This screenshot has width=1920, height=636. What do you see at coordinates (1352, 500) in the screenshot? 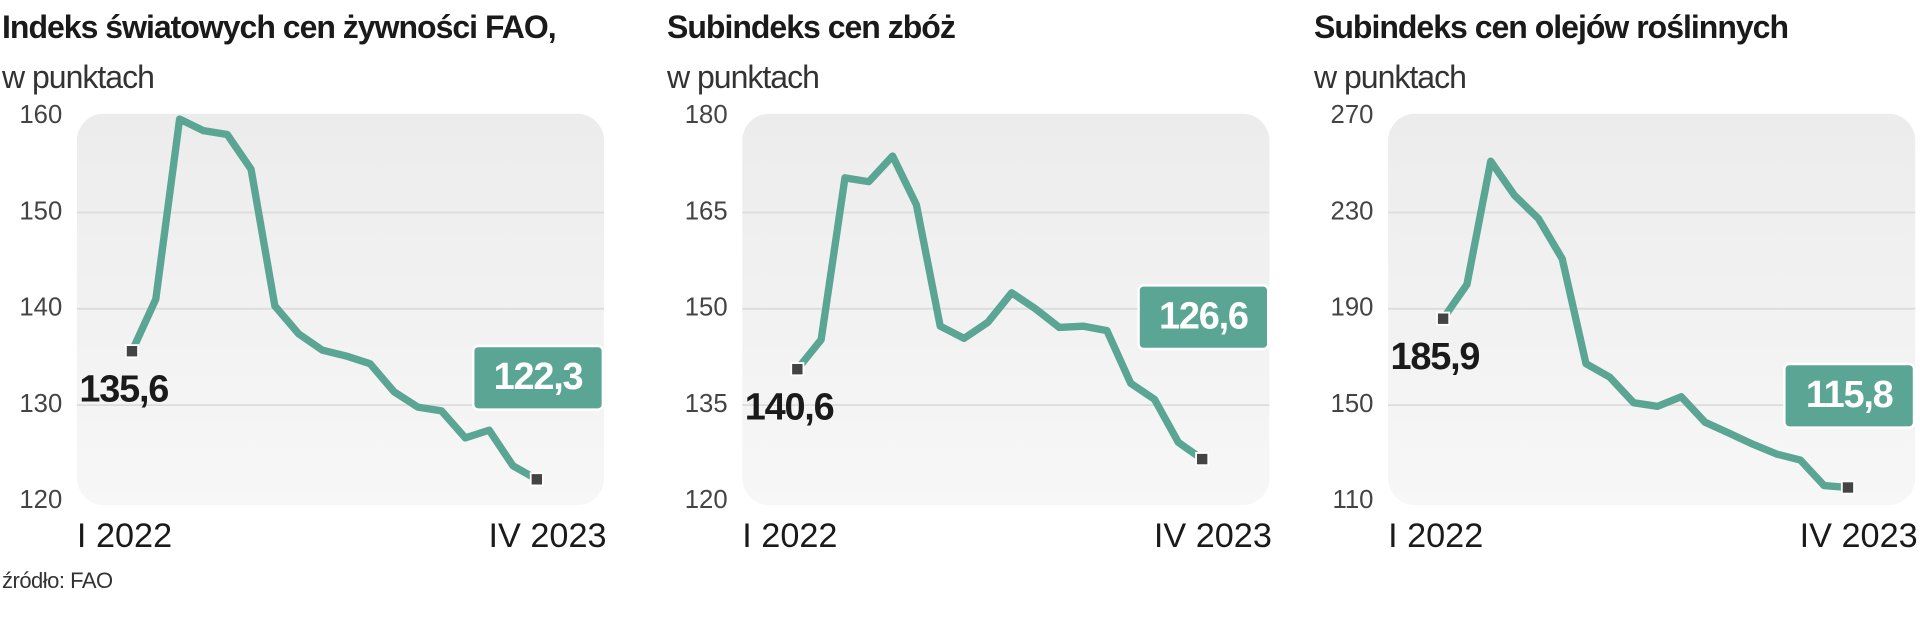
I see `y-tick-label: 110` at bounding box center [1352, 500].